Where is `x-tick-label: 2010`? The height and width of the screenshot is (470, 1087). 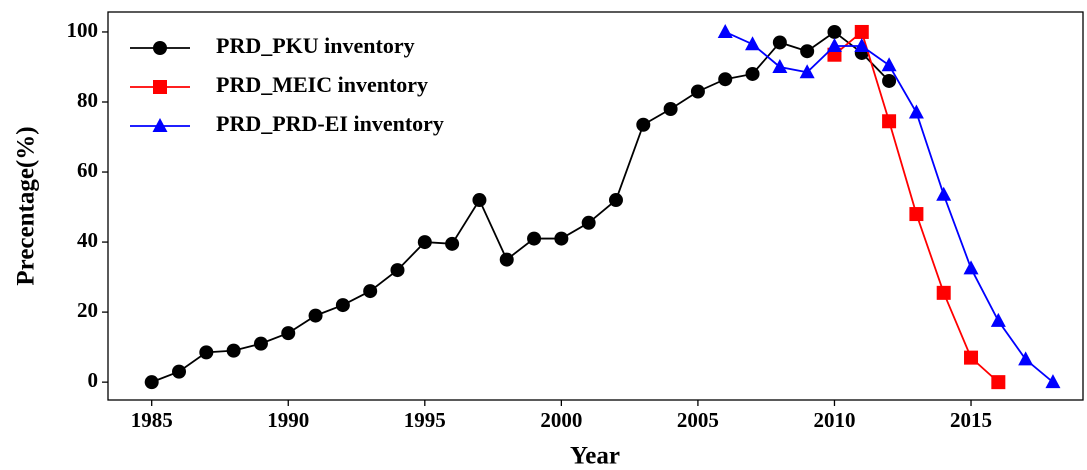 x-tick-label: 2010 is located at coordinates (834, 420).